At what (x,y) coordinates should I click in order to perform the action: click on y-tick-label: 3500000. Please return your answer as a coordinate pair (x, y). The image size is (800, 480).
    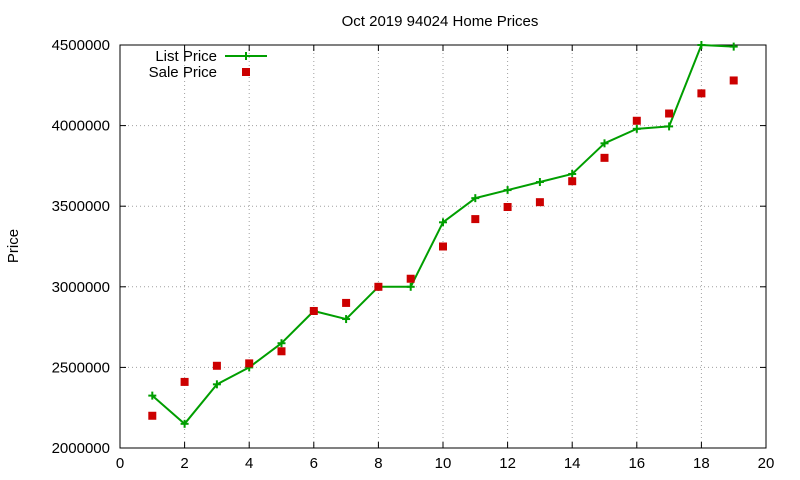
    Looking at the image, I should click on (81, 206).